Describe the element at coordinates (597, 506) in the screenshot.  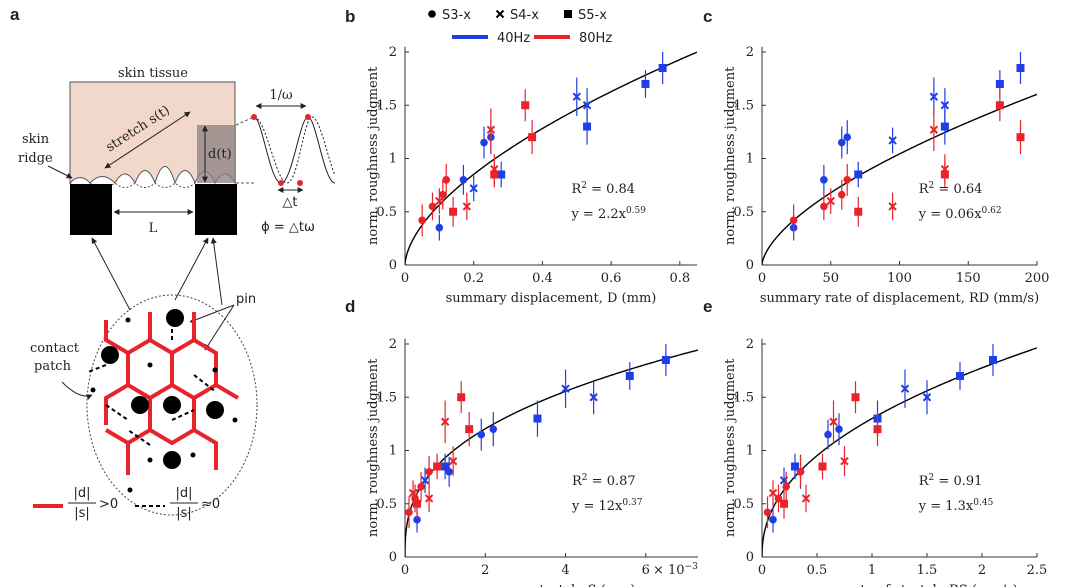
I see `annotation-part: y = 12x` at that location.